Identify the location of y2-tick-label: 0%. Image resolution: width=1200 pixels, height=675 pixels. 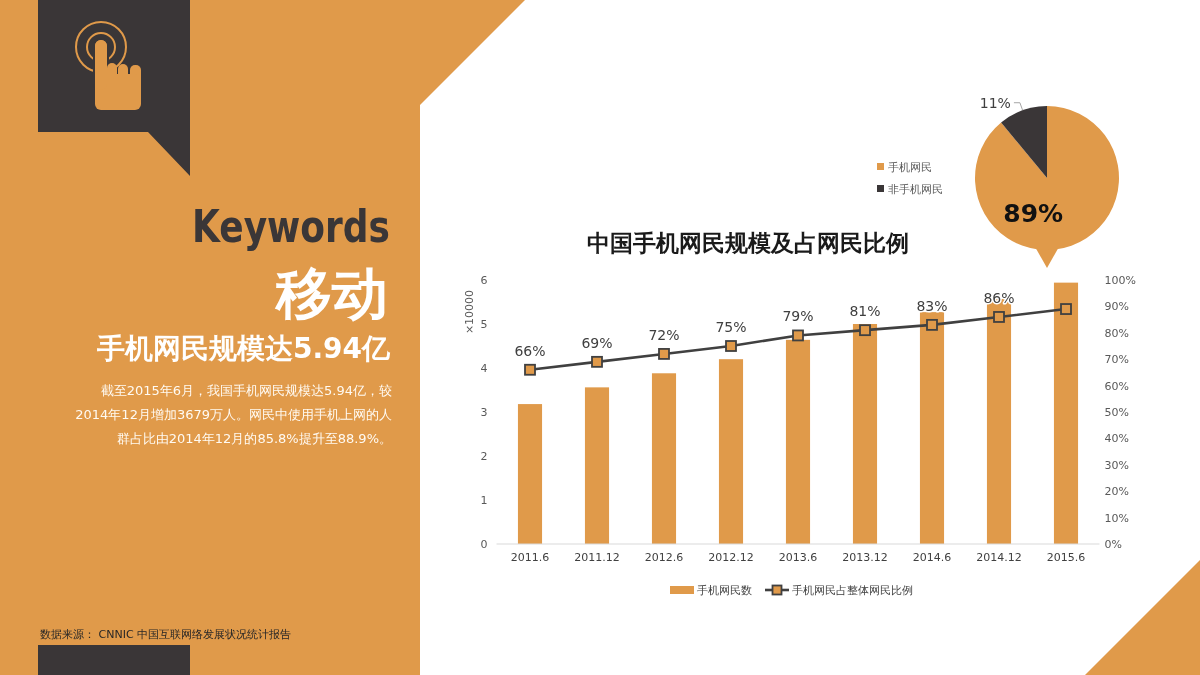
(1113, 544).